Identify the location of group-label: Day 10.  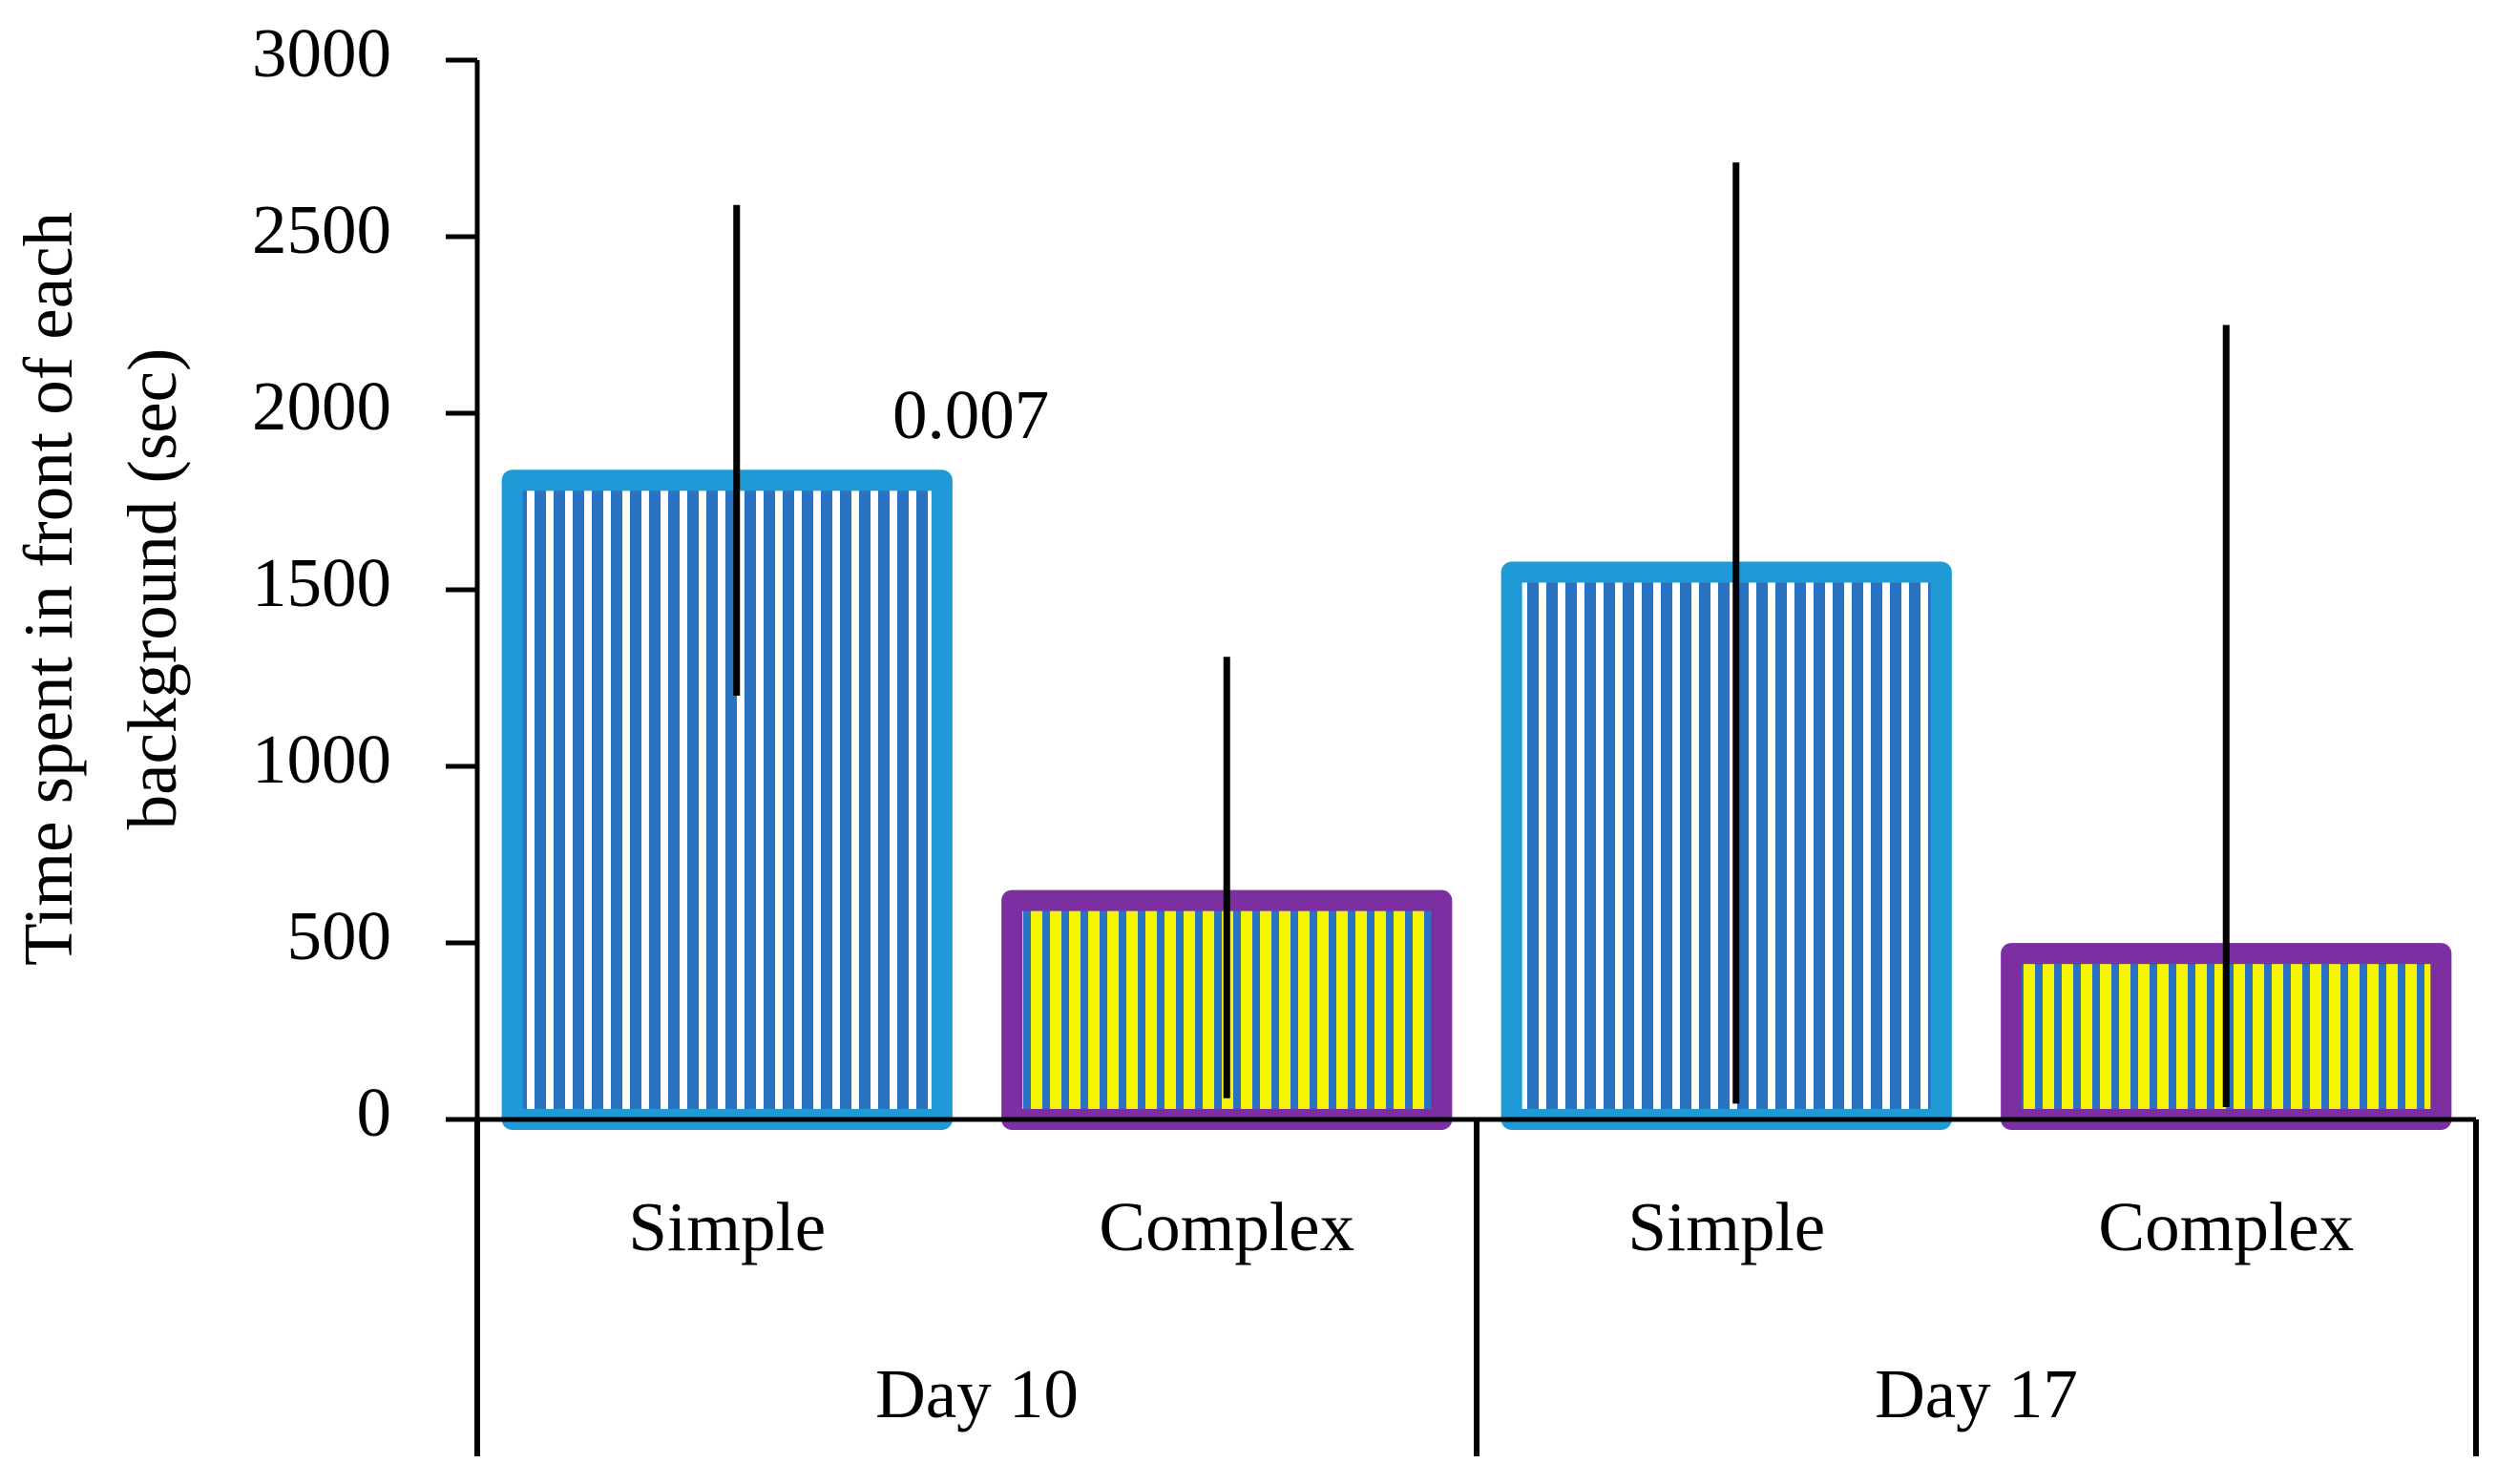
(977, 1393).